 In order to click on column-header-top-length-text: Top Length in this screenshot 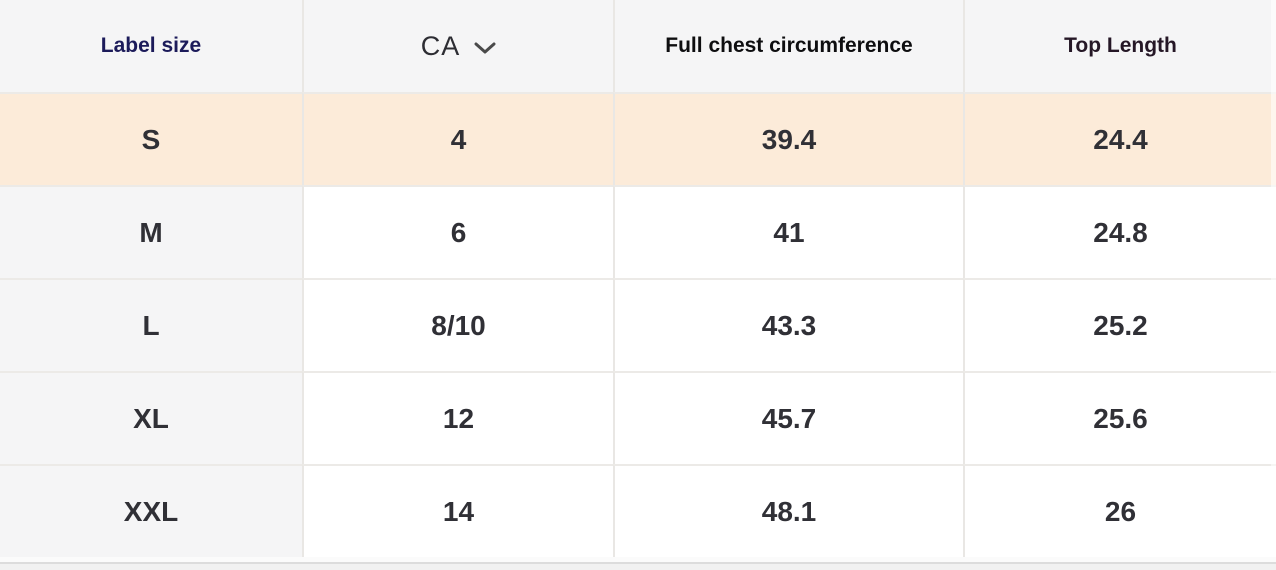, I will do `click(1120, 45)`.